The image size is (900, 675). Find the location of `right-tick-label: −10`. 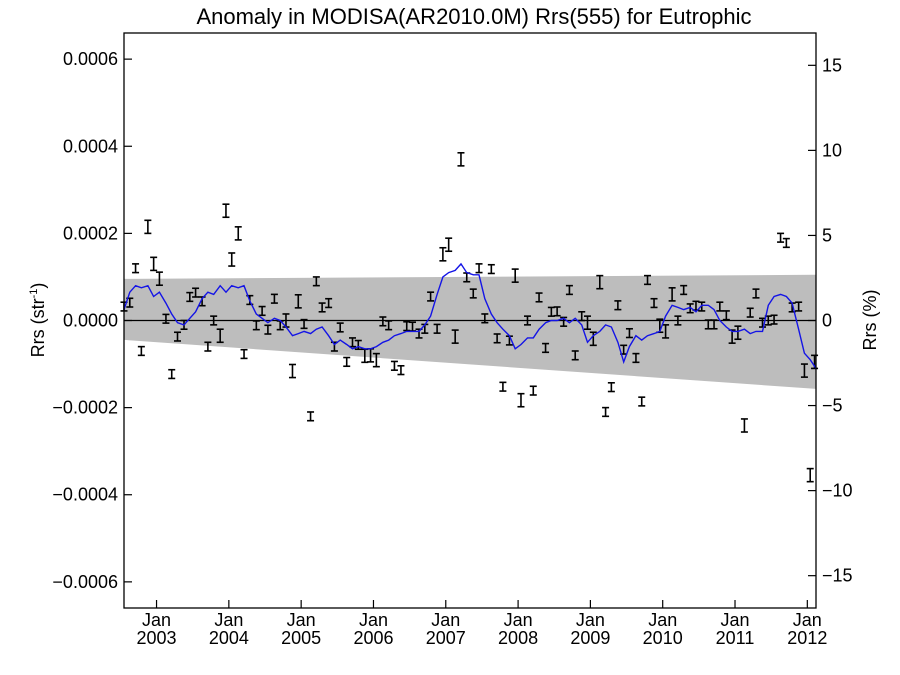

right-tick-label: −10 is located at coordinates (837, 491).